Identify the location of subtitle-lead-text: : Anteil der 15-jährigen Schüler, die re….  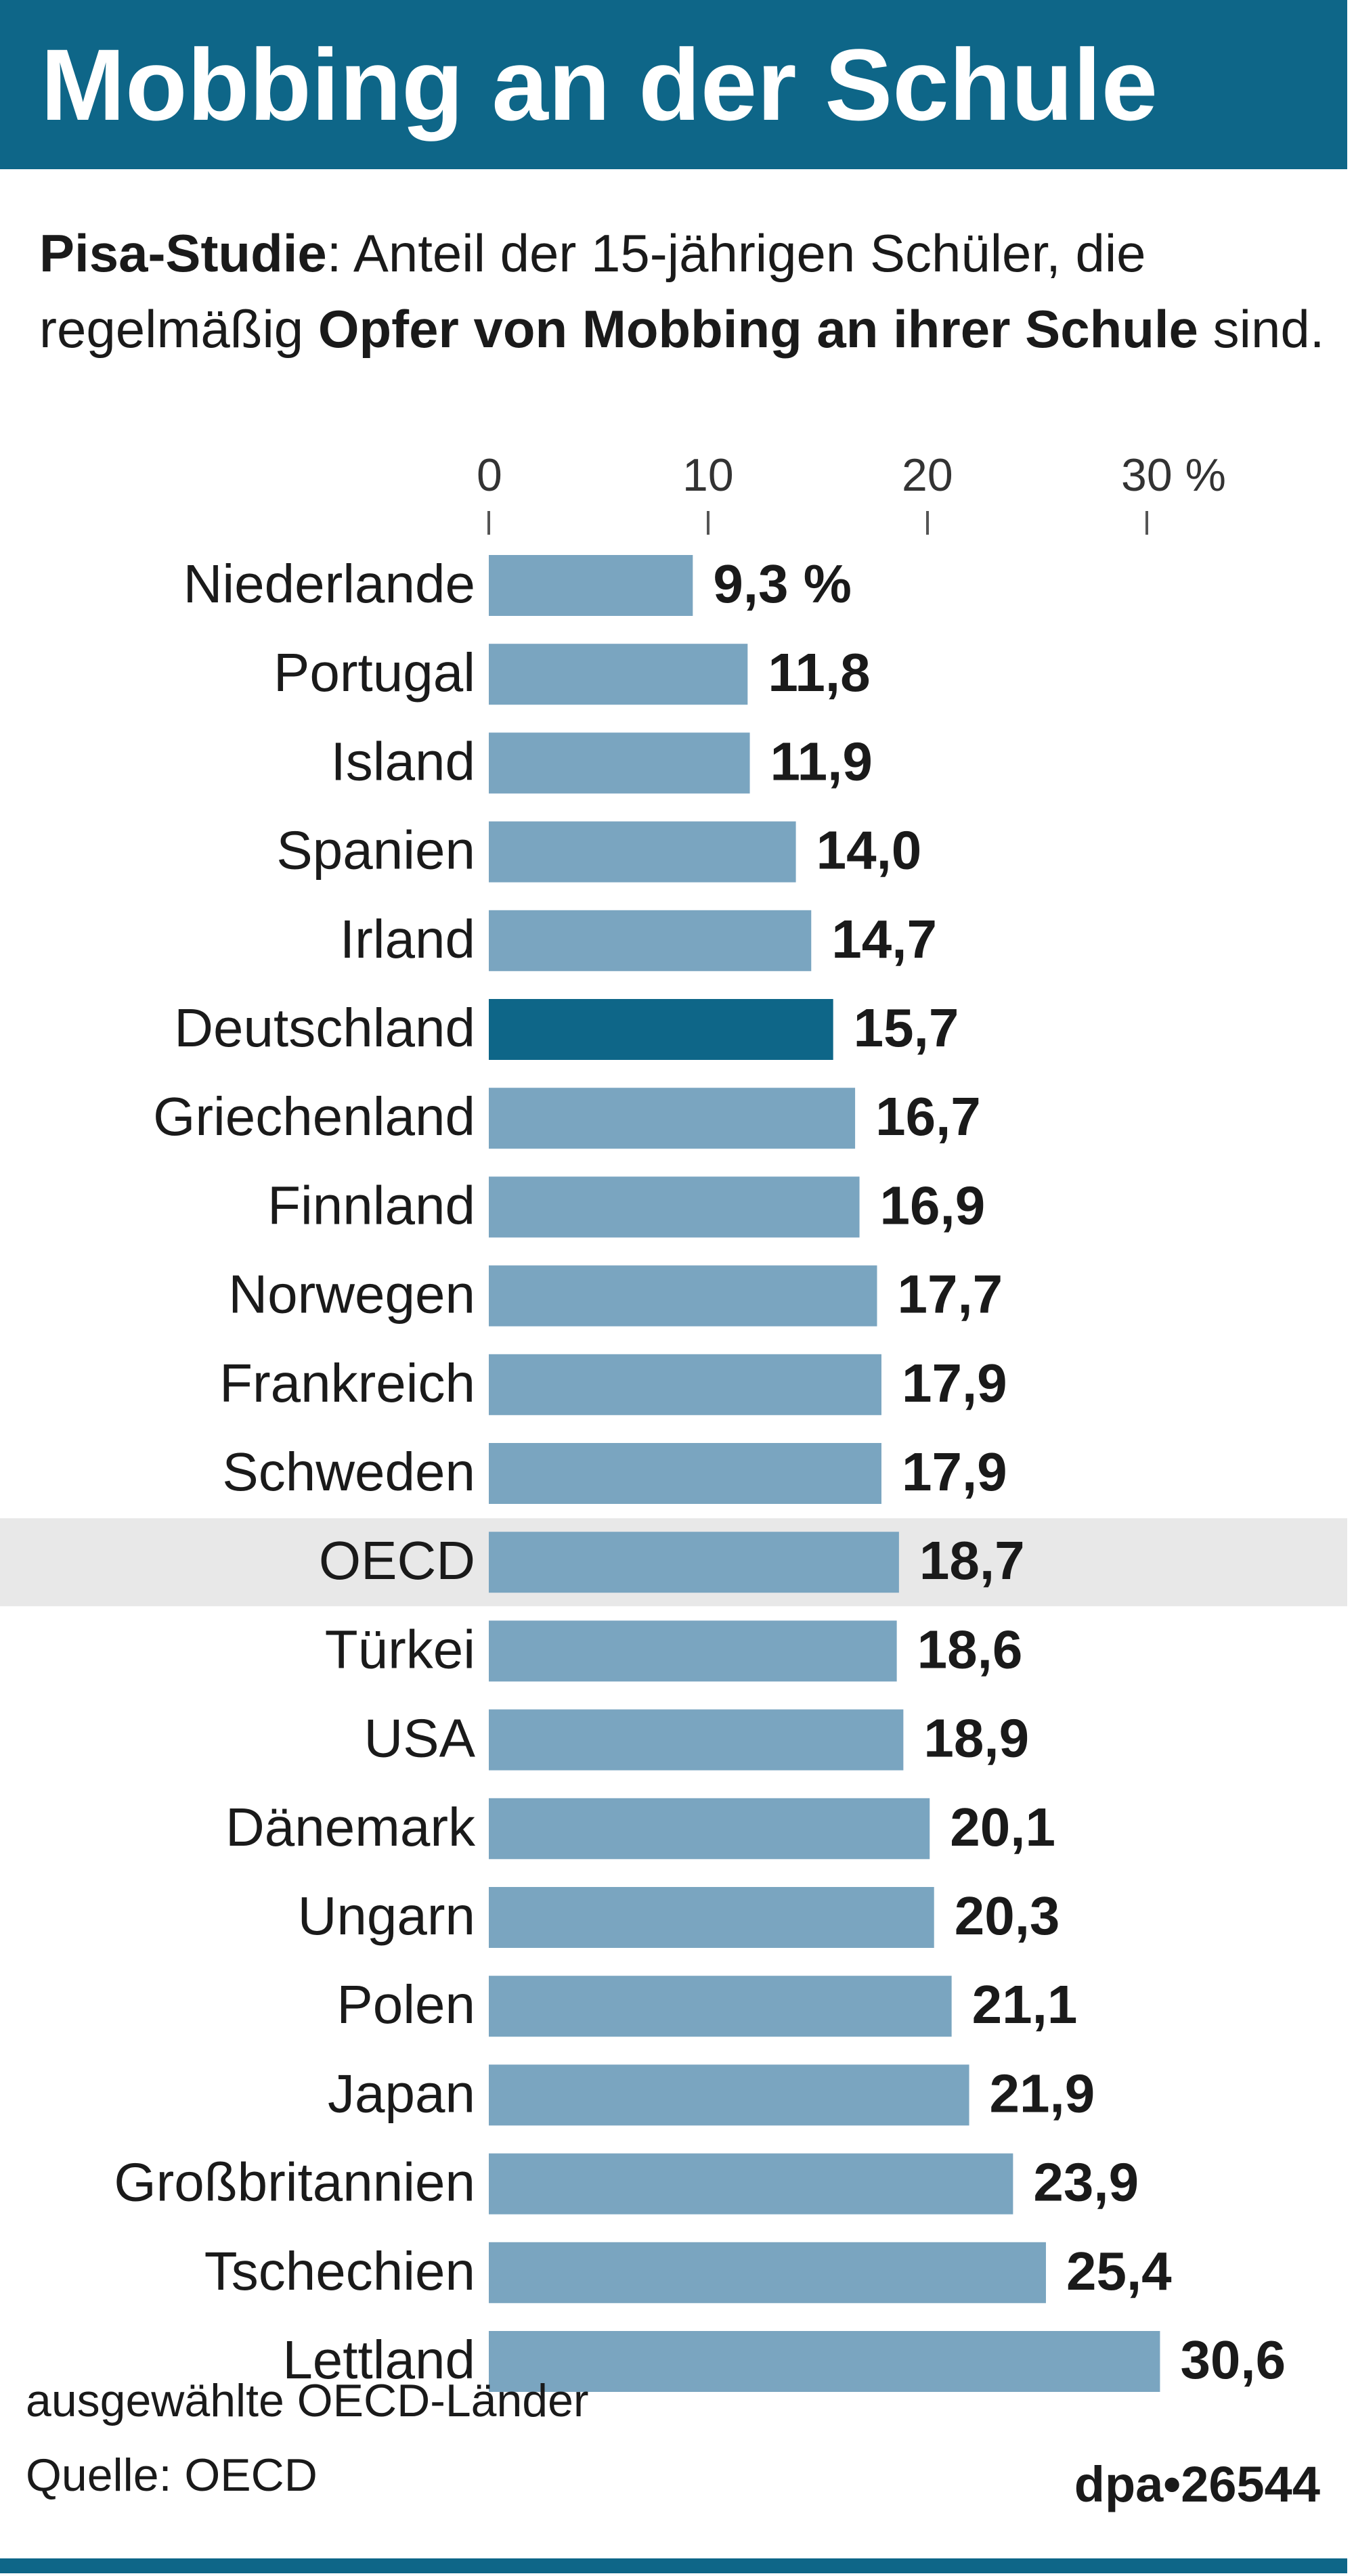
(592, 291).